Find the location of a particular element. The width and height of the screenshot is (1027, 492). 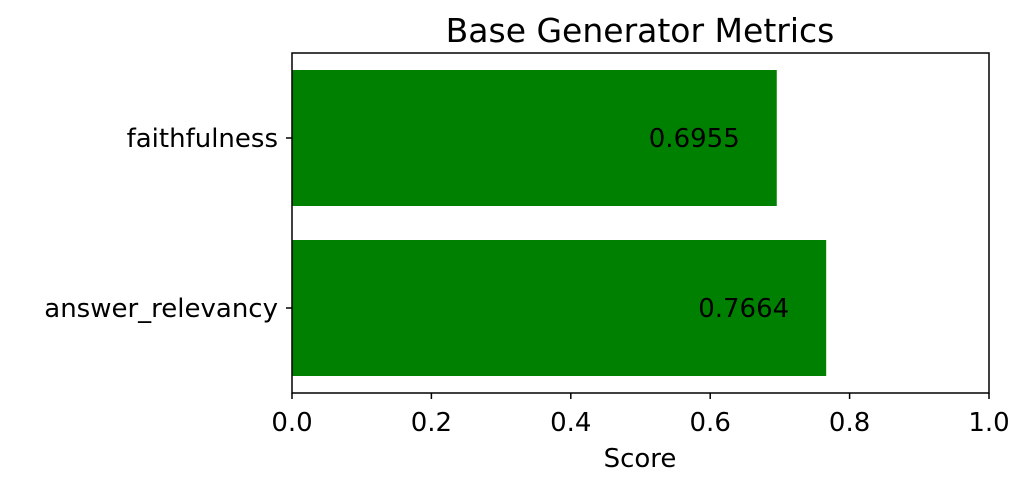

y-axis: answer_relevancy faithfulness is located at coordinates (168, 224).